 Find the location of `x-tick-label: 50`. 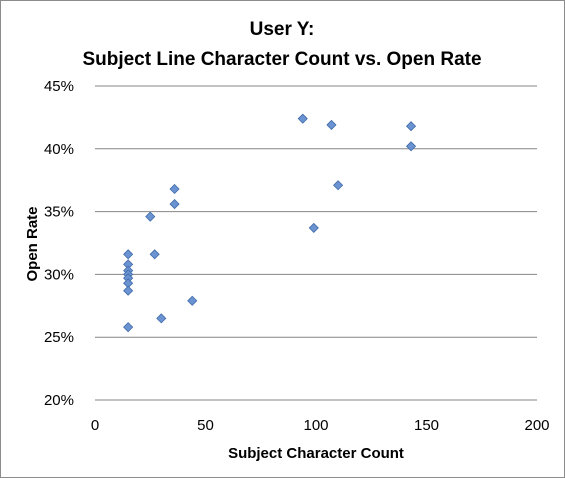

x-tick-label: 50 is located at coordinates (205, 425).